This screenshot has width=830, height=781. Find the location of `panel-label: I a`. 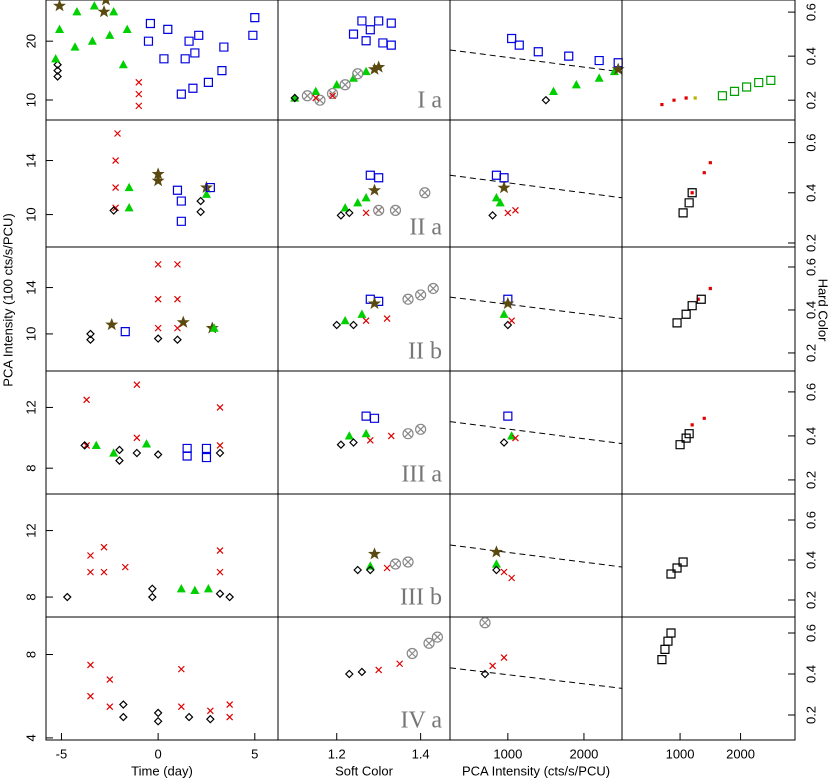

panel-label: I a is located at coordinates (429, 101).